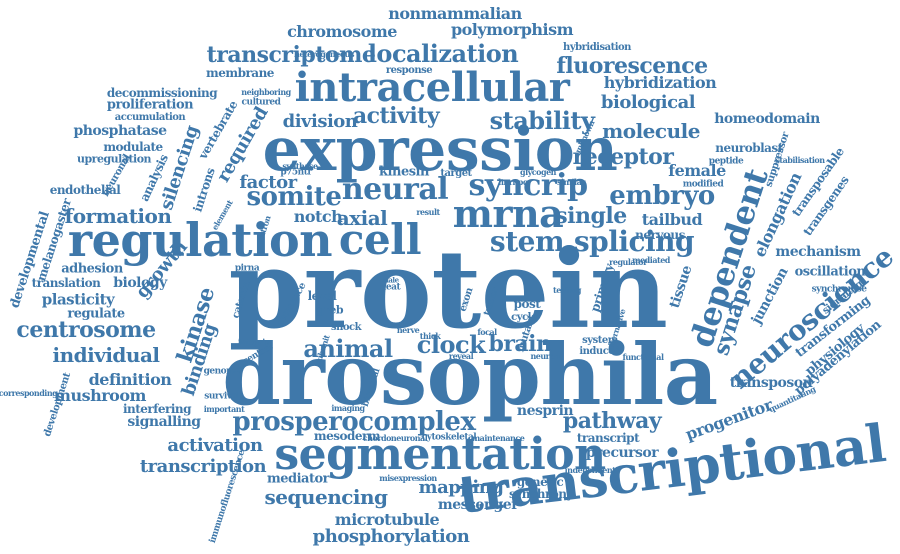  I want to click on word: kinesin, so click(404, 172).